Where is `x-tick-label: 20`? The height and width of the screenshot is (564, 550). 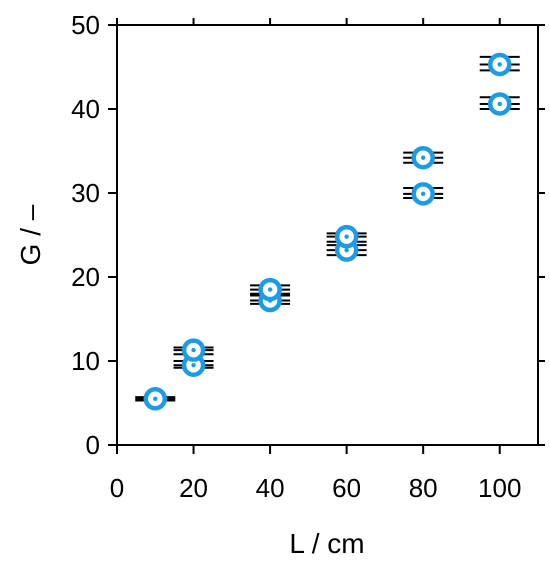 x-tick-label: 20 is located at coordinates (193, 488).